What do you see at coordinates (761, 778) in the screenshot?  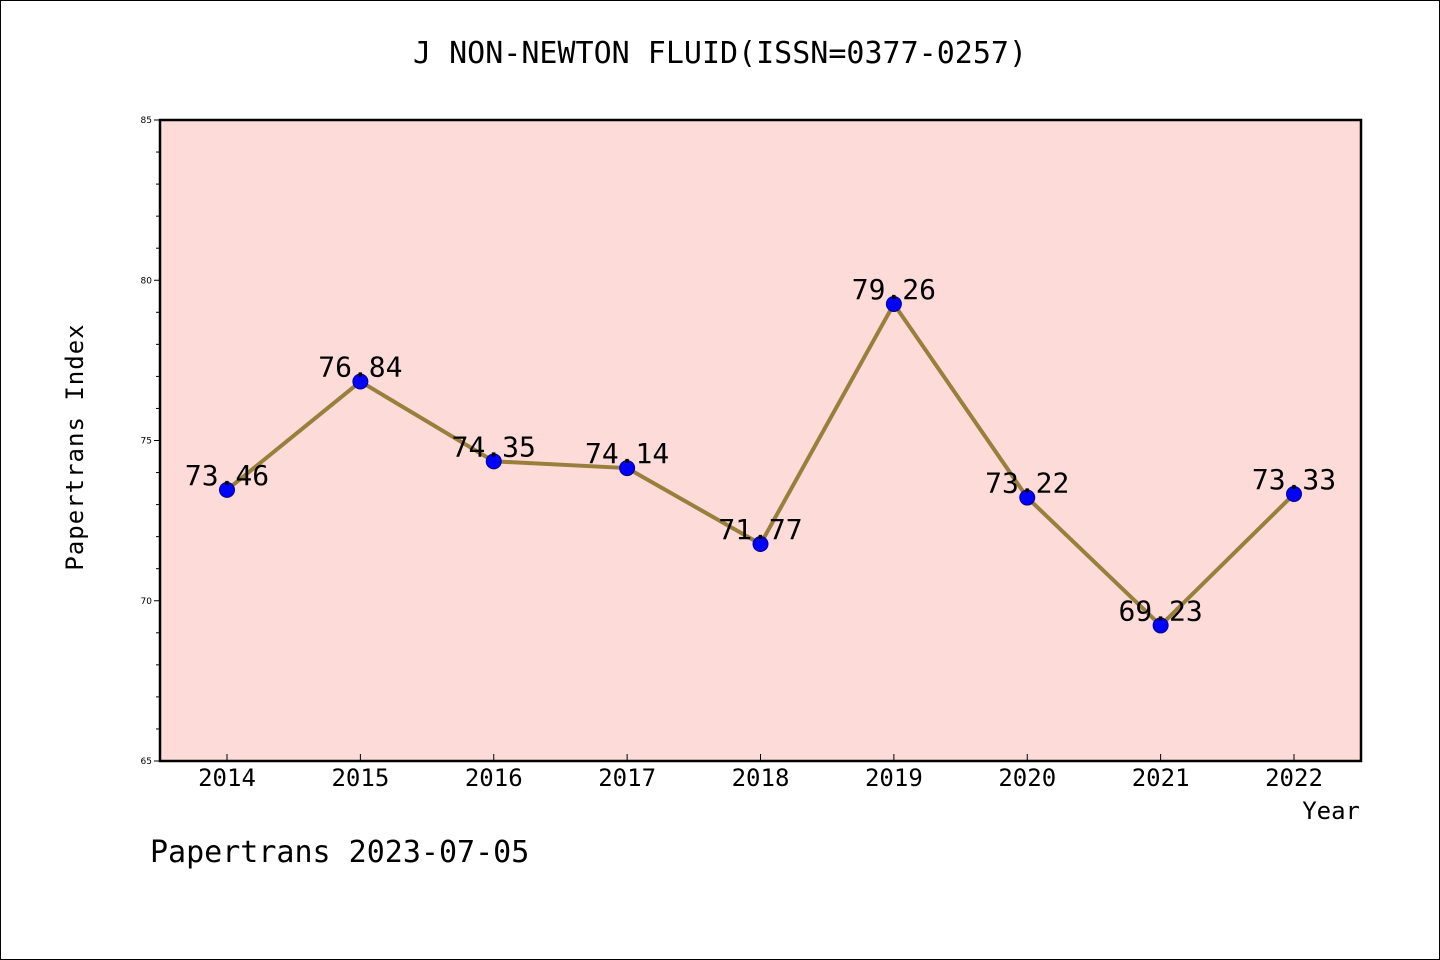 I see `x-tick-label: 2018` at bounding box center [761, 778].